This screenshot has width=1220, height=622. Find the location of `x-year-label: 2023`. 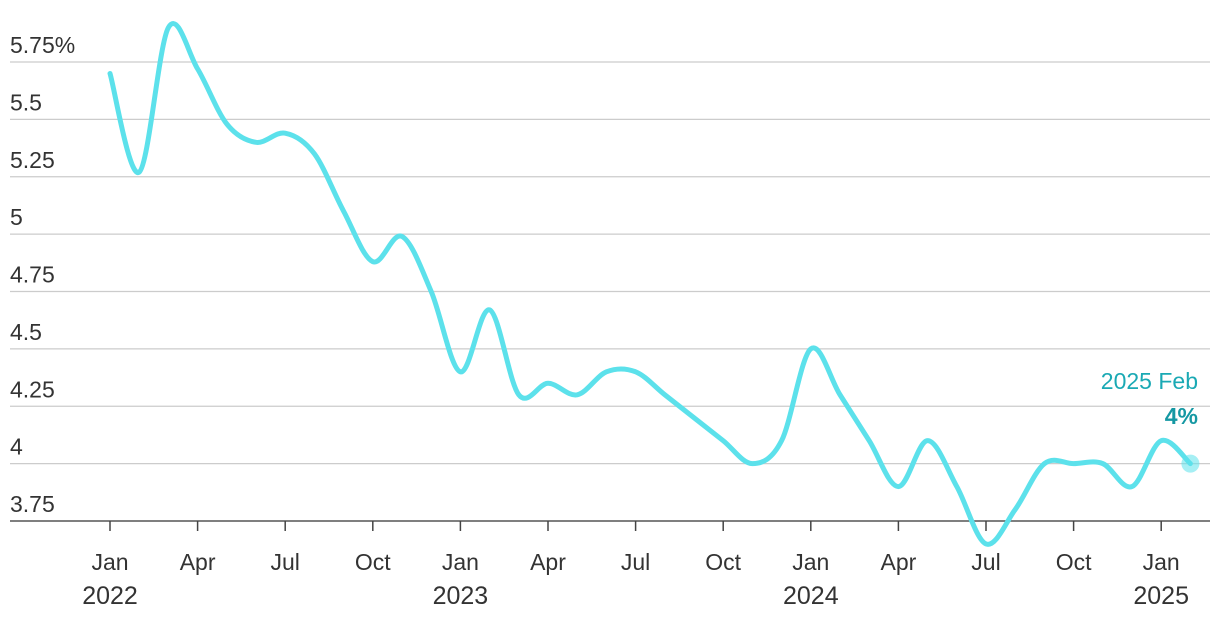

x-year-label: 2023 is located at coordinates (461, 596).